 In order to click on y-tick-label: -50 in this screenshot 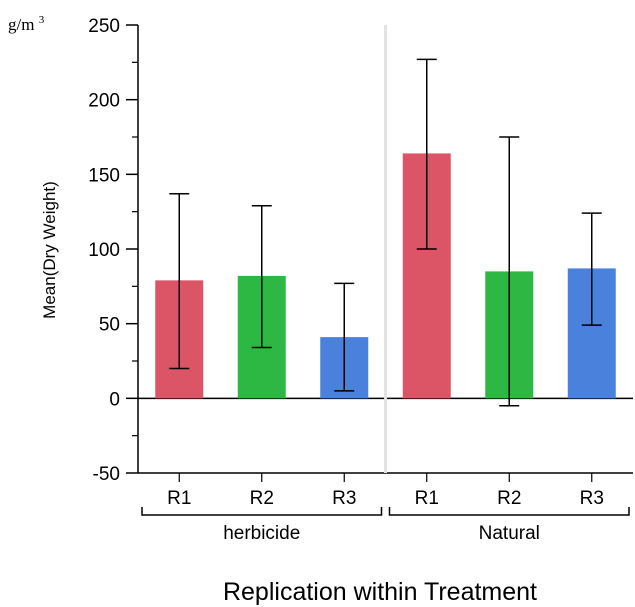, I will do `click(106, 474)`.